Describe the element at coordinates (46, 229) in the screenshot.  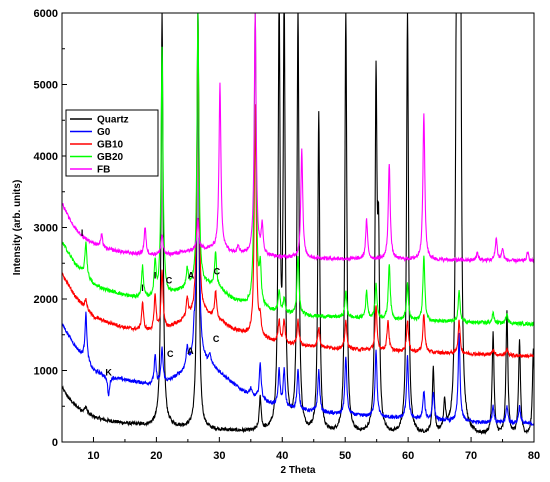
I see `y-tick-label: 3000` at that location.